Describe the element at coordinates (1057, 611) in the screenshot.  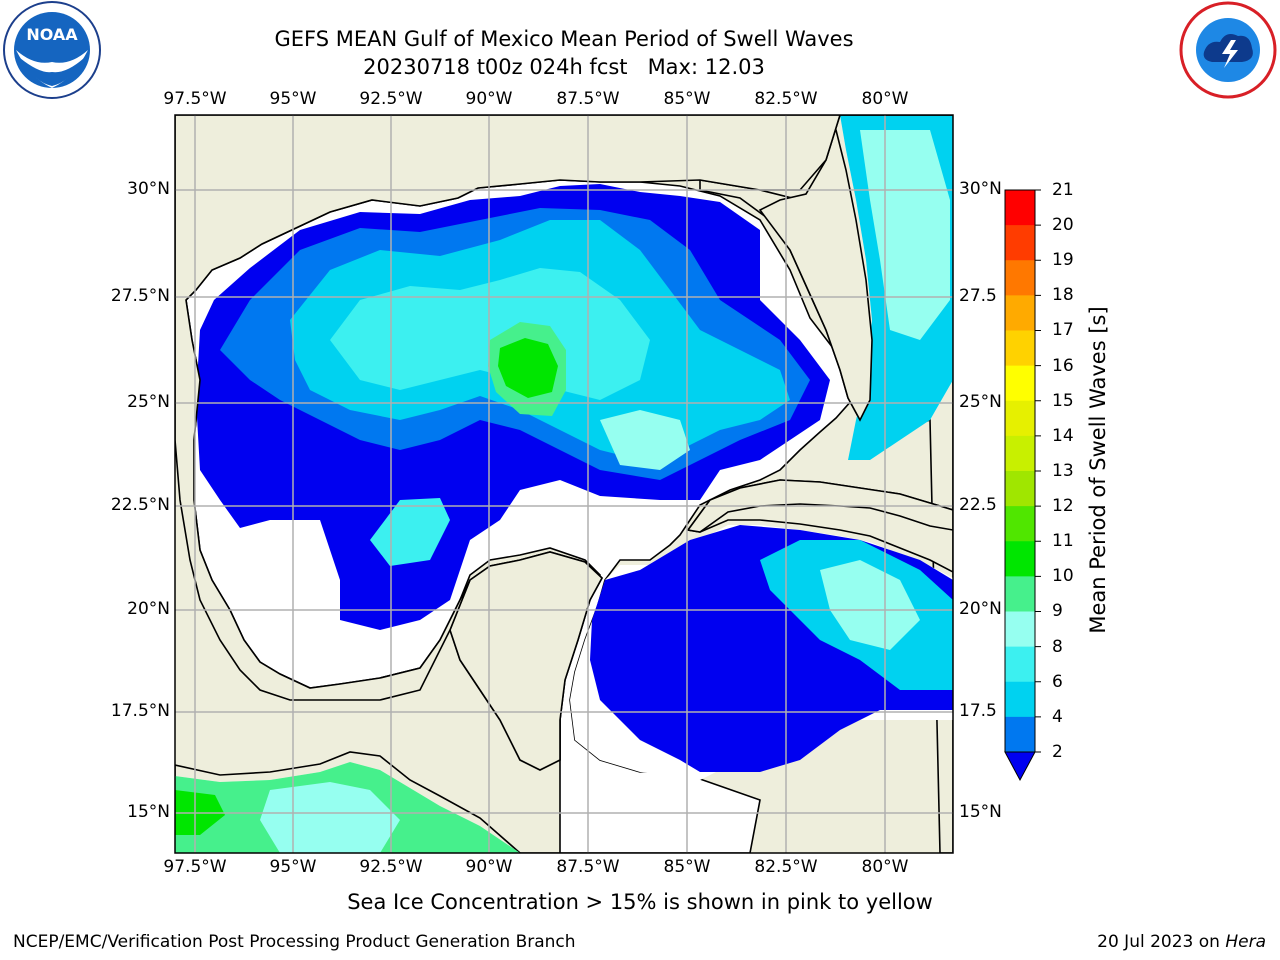
I see `colorbar-tick: 9` at that location.